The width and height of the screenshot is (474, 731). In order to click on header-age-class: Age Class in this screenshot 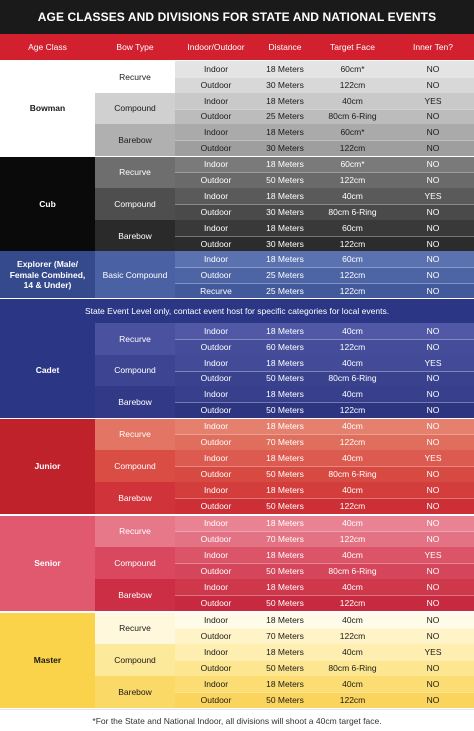, I will do `click(47, 47)`.